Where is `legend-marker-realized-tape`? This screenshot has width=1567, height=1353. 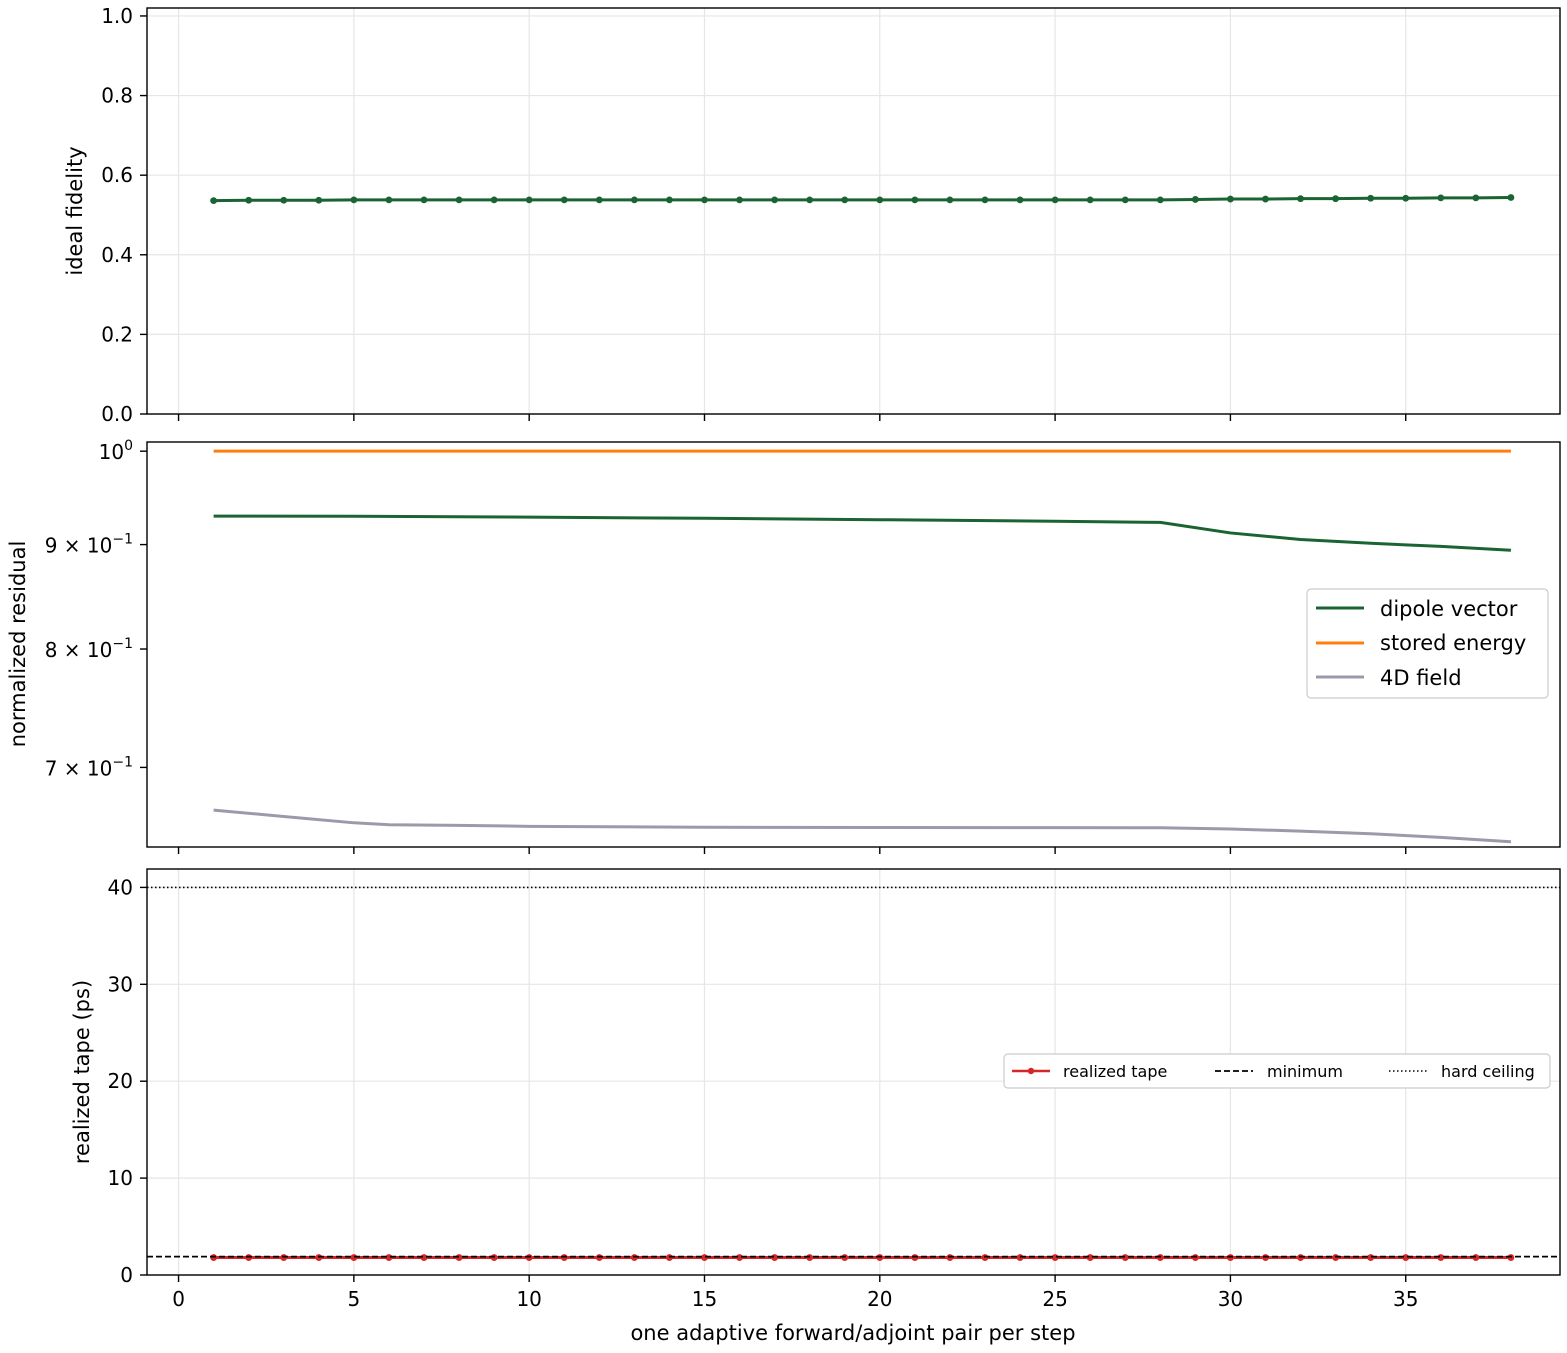
legend-marker-realized-tape is located at coordinates (1031, 1071).